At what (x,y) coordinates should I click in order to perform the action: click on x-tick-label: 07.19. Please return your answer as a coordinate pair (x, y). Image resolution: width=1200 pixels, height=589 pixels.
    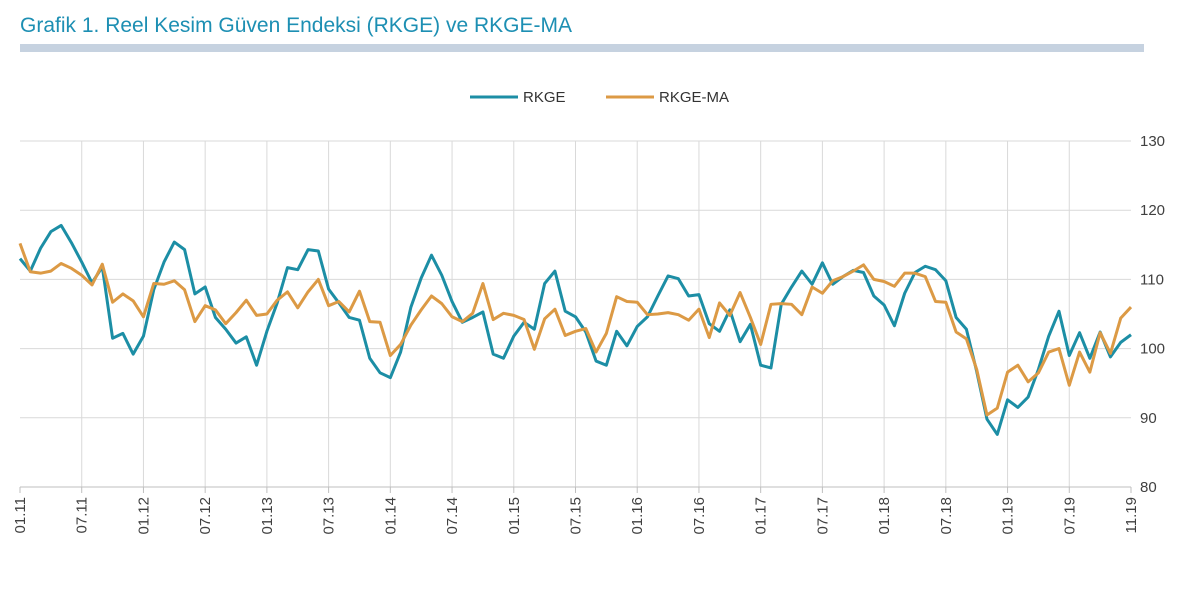
    Looking at the image, I should click on (1069, 516).